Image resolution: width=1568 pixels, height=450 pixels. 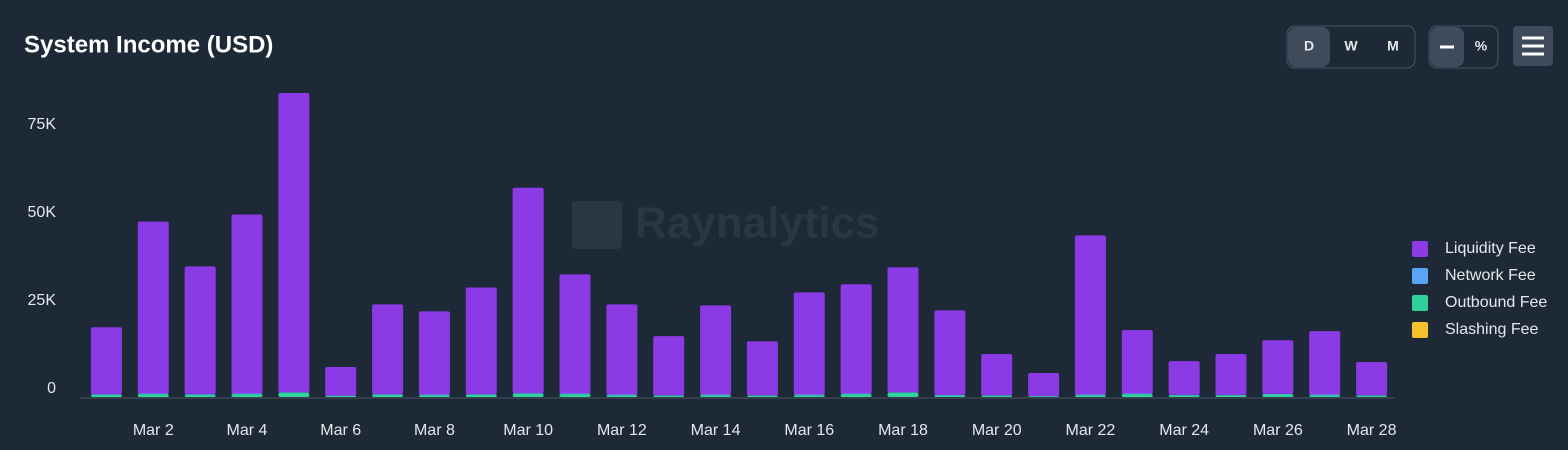 What do you see at coordinates (716, 430) in the screenshot?
I see `x-tick-label: Mar 14` at bounding box center [716, 430].